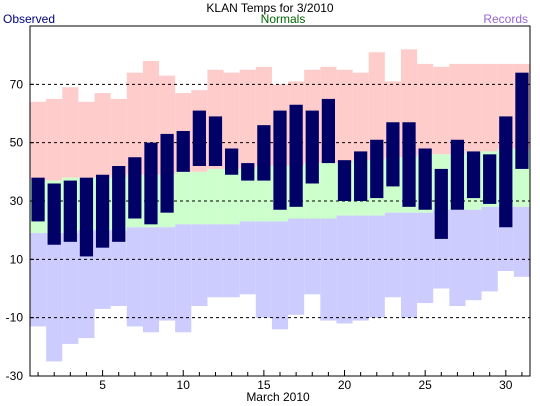 The width and height of the screenshot is (540, 406). Describe the element at coordinates (29, 19) in the screenshot. I see `legend-observed: Observed` at that location.